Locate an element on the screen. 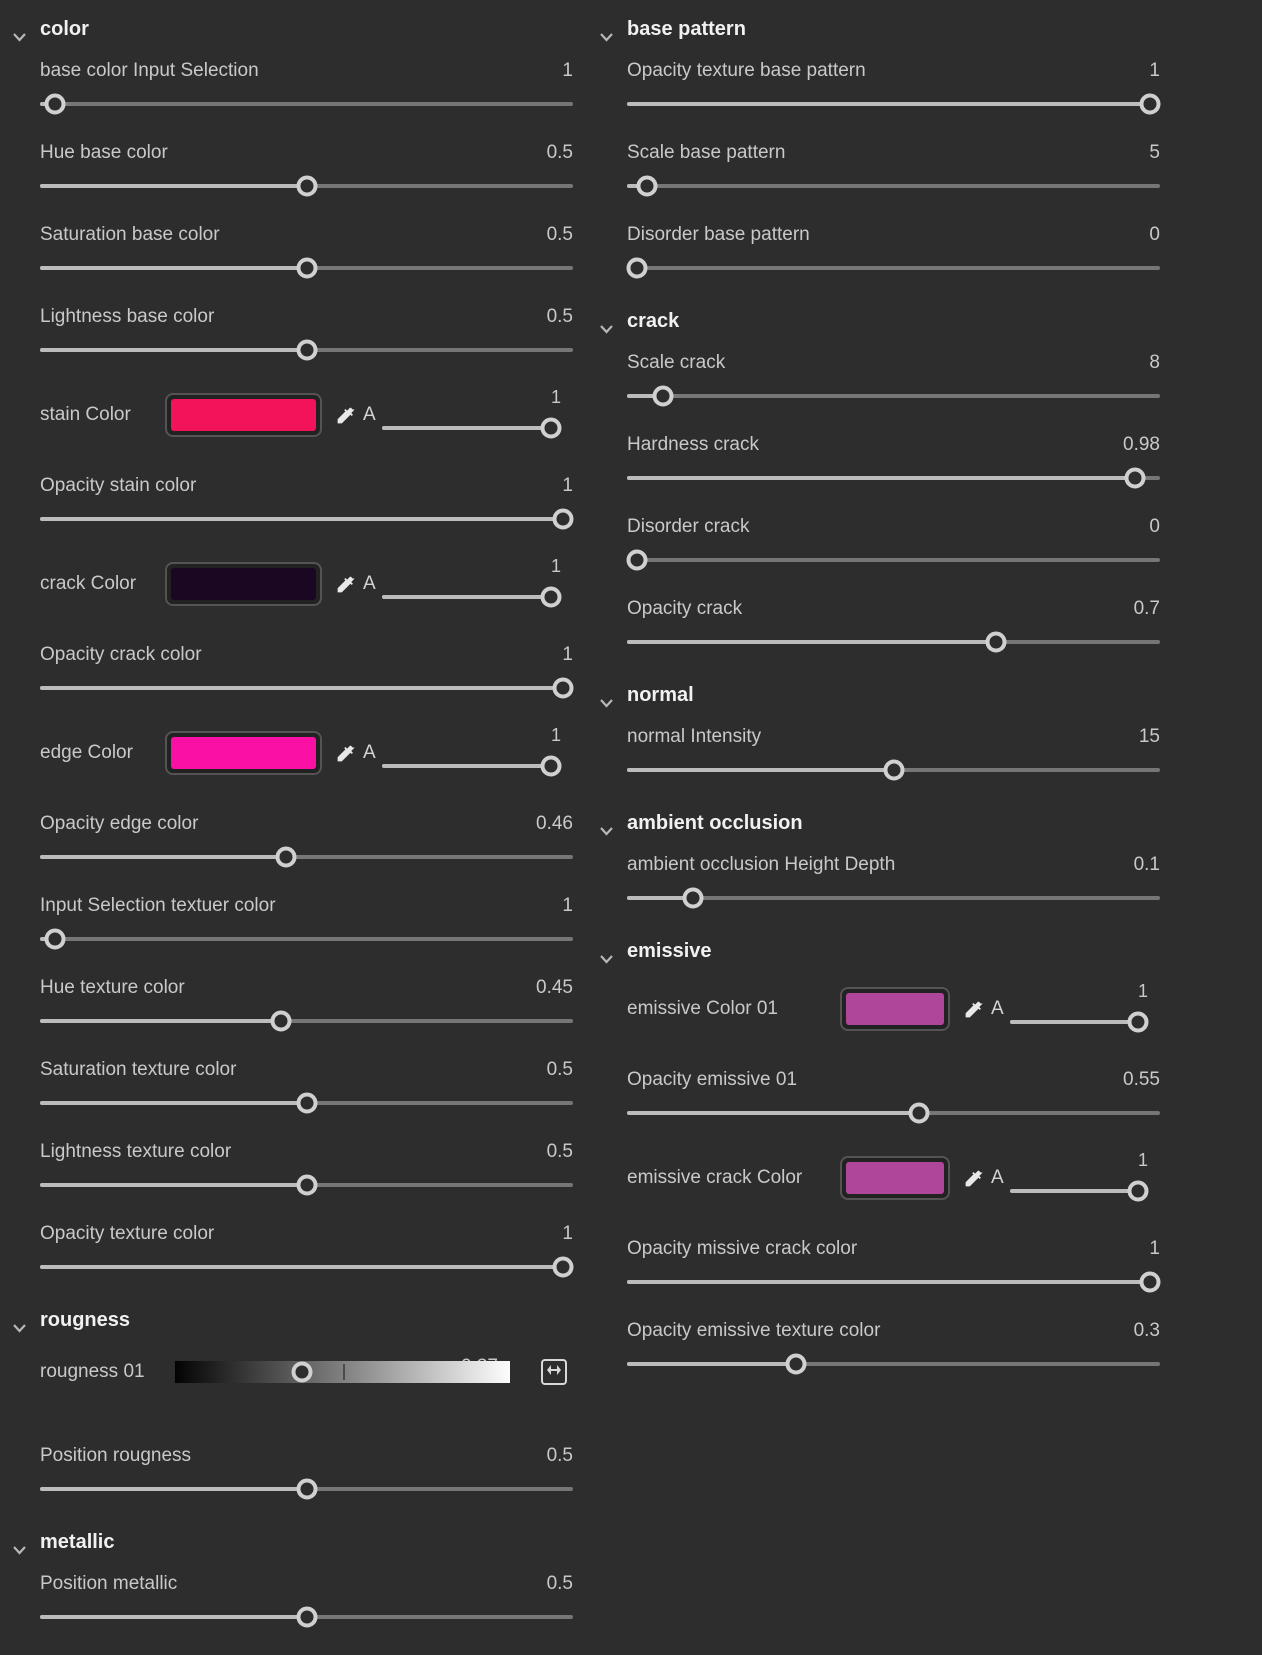 The width and height of the screenshot is (1262, 1655). param-value: 8 is located at coordinates (1154, 362).